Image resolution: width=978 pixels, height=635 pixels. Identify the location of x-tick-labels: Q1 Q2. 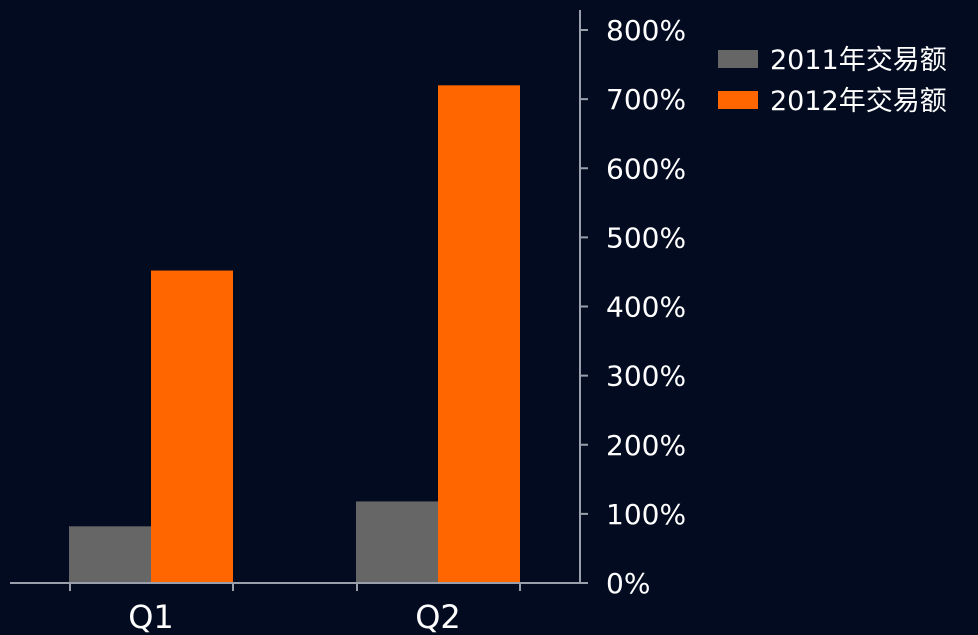
(294, 616).